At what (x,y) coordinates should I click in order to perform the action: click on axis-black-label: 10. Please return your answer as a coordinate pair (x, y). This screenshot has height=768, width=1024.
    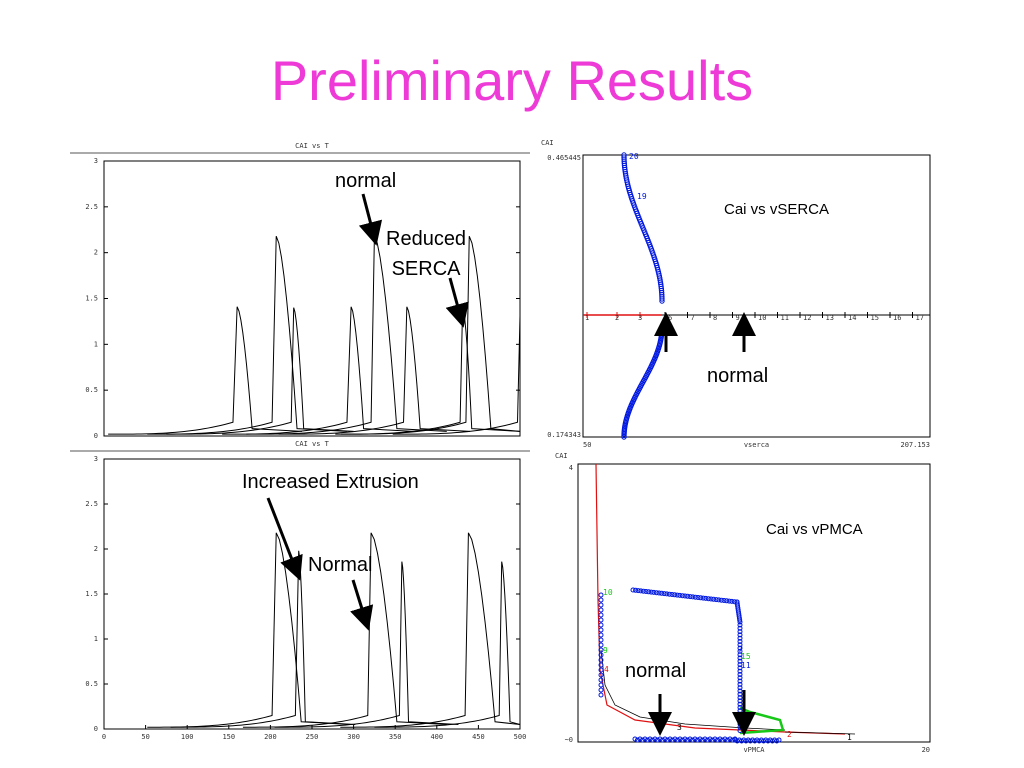
    Looking at the image, I should click on (762, 318).